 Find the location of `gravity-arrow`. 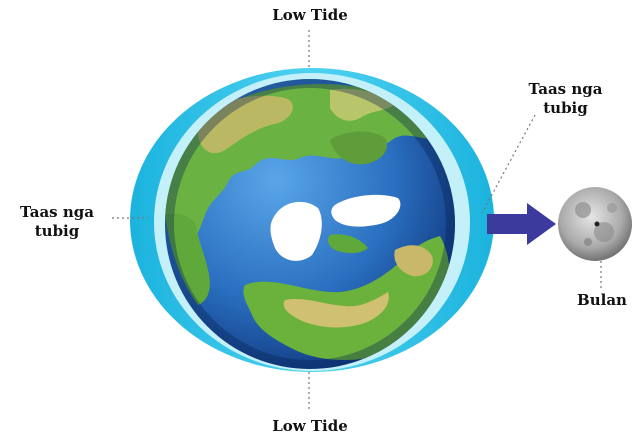

gravity-arrow is located at coordinates (521, 224).